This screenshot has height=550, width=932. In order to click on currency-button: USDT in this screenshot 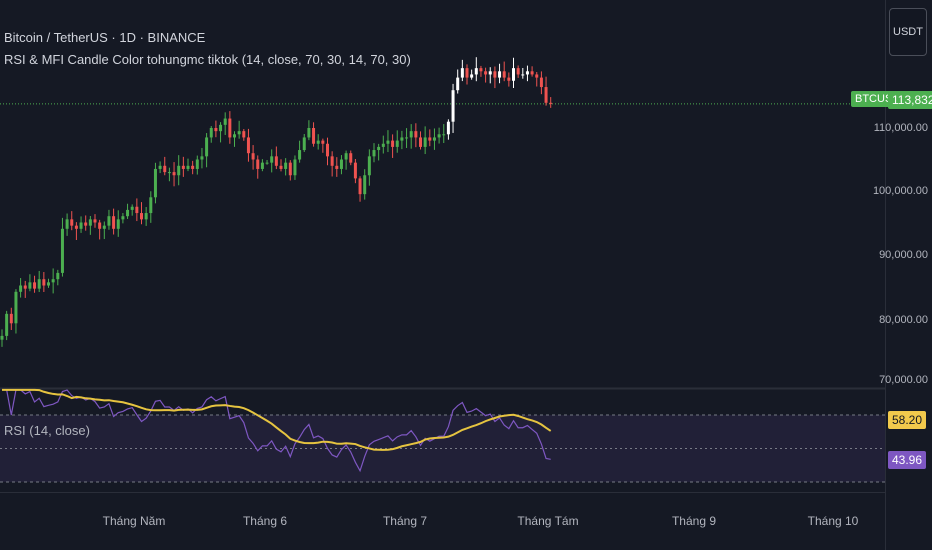, I will do `click(908, 32)`.